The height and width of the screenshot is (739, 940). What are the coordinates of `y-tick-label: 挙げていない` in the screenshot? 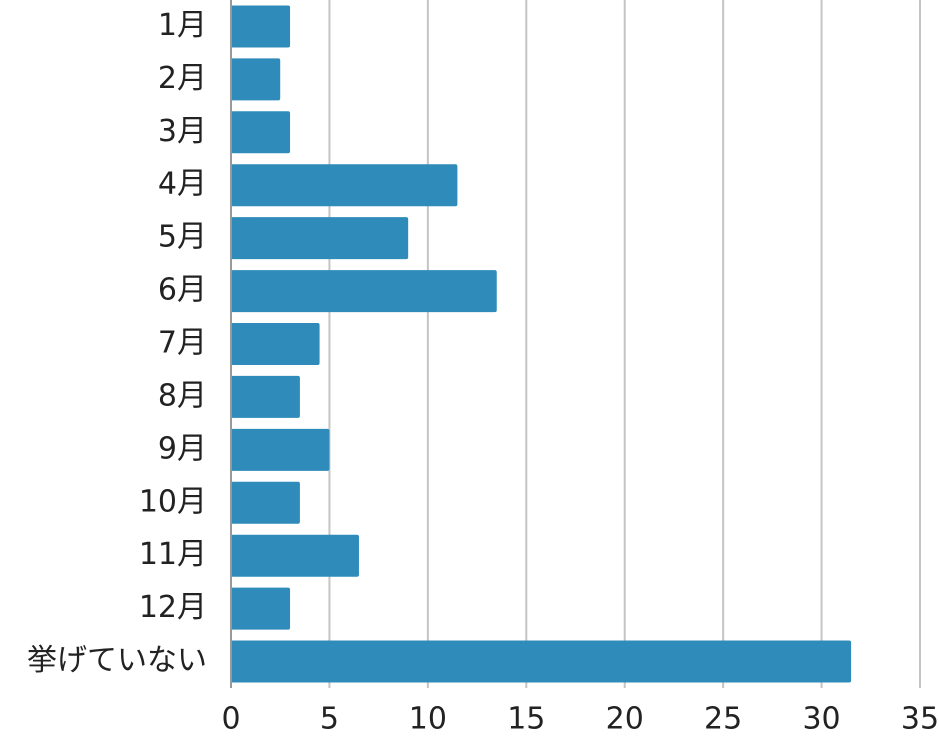 It's located at (117, 660).